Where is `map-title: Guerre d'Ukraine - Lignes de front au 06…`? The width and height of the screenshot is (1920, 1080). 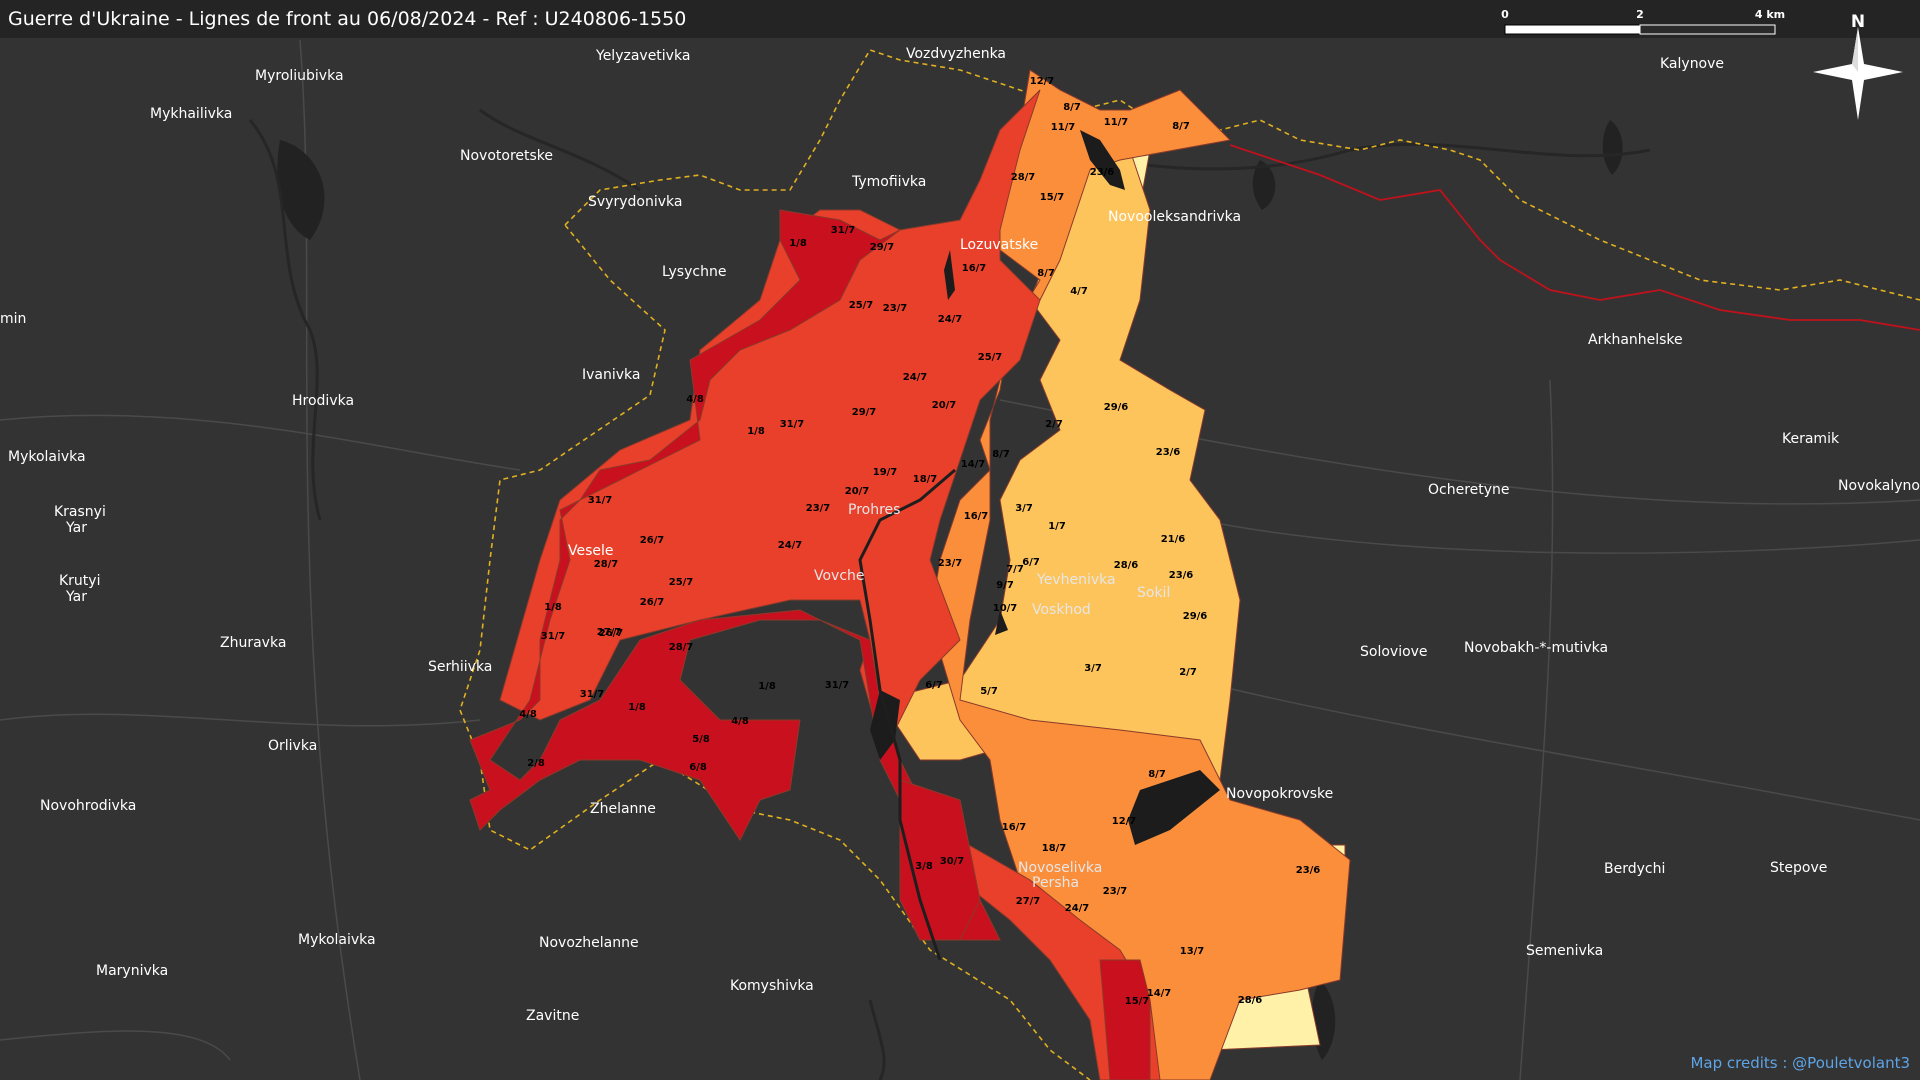
map-title: Guerre d'Ukraine - Lignes de front au 06… is located at coordinates (347, 19).